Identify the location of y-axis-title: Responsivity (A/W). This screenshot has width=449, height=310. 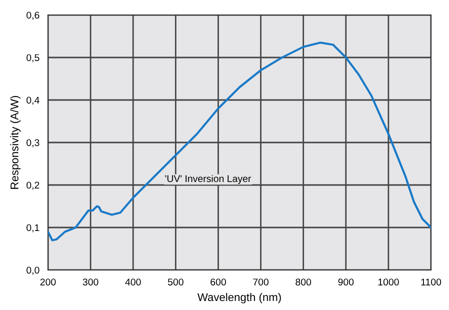
(15, 142).